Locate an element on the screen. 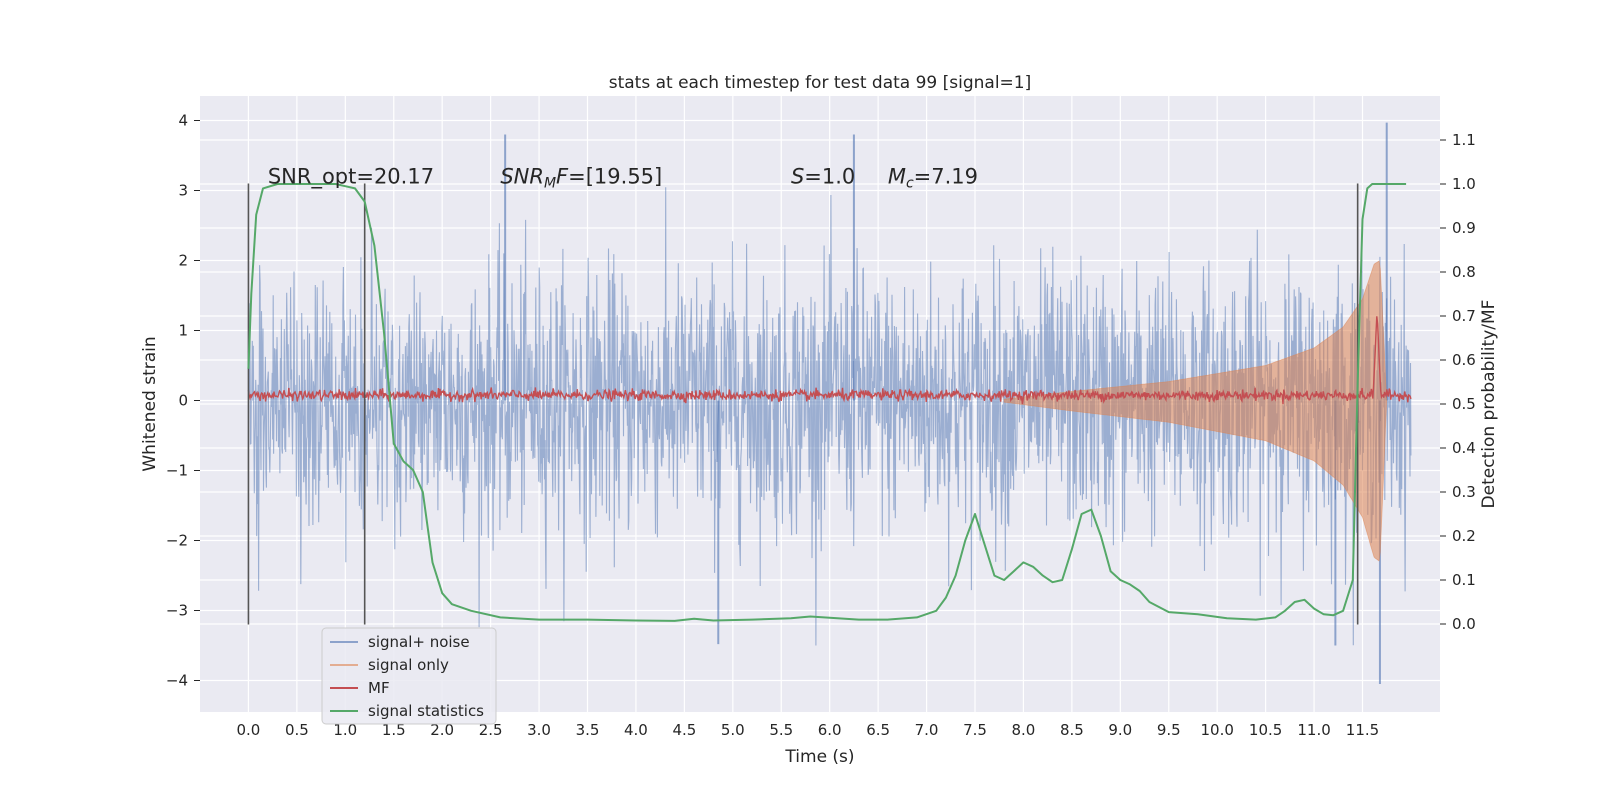  x-tick-label: 5.0 is located at coordinates (733, 730).